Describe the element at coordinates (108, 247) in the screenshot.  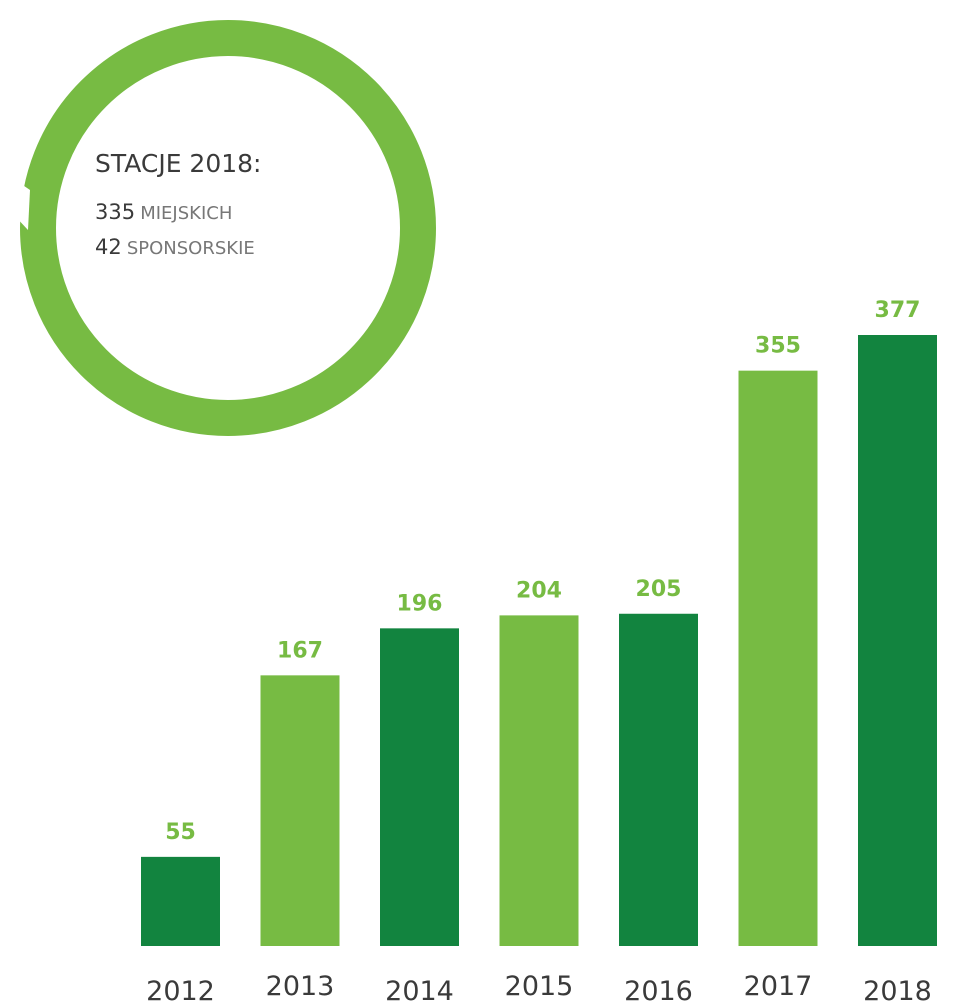
I see `annotation-number: 42` at that location.